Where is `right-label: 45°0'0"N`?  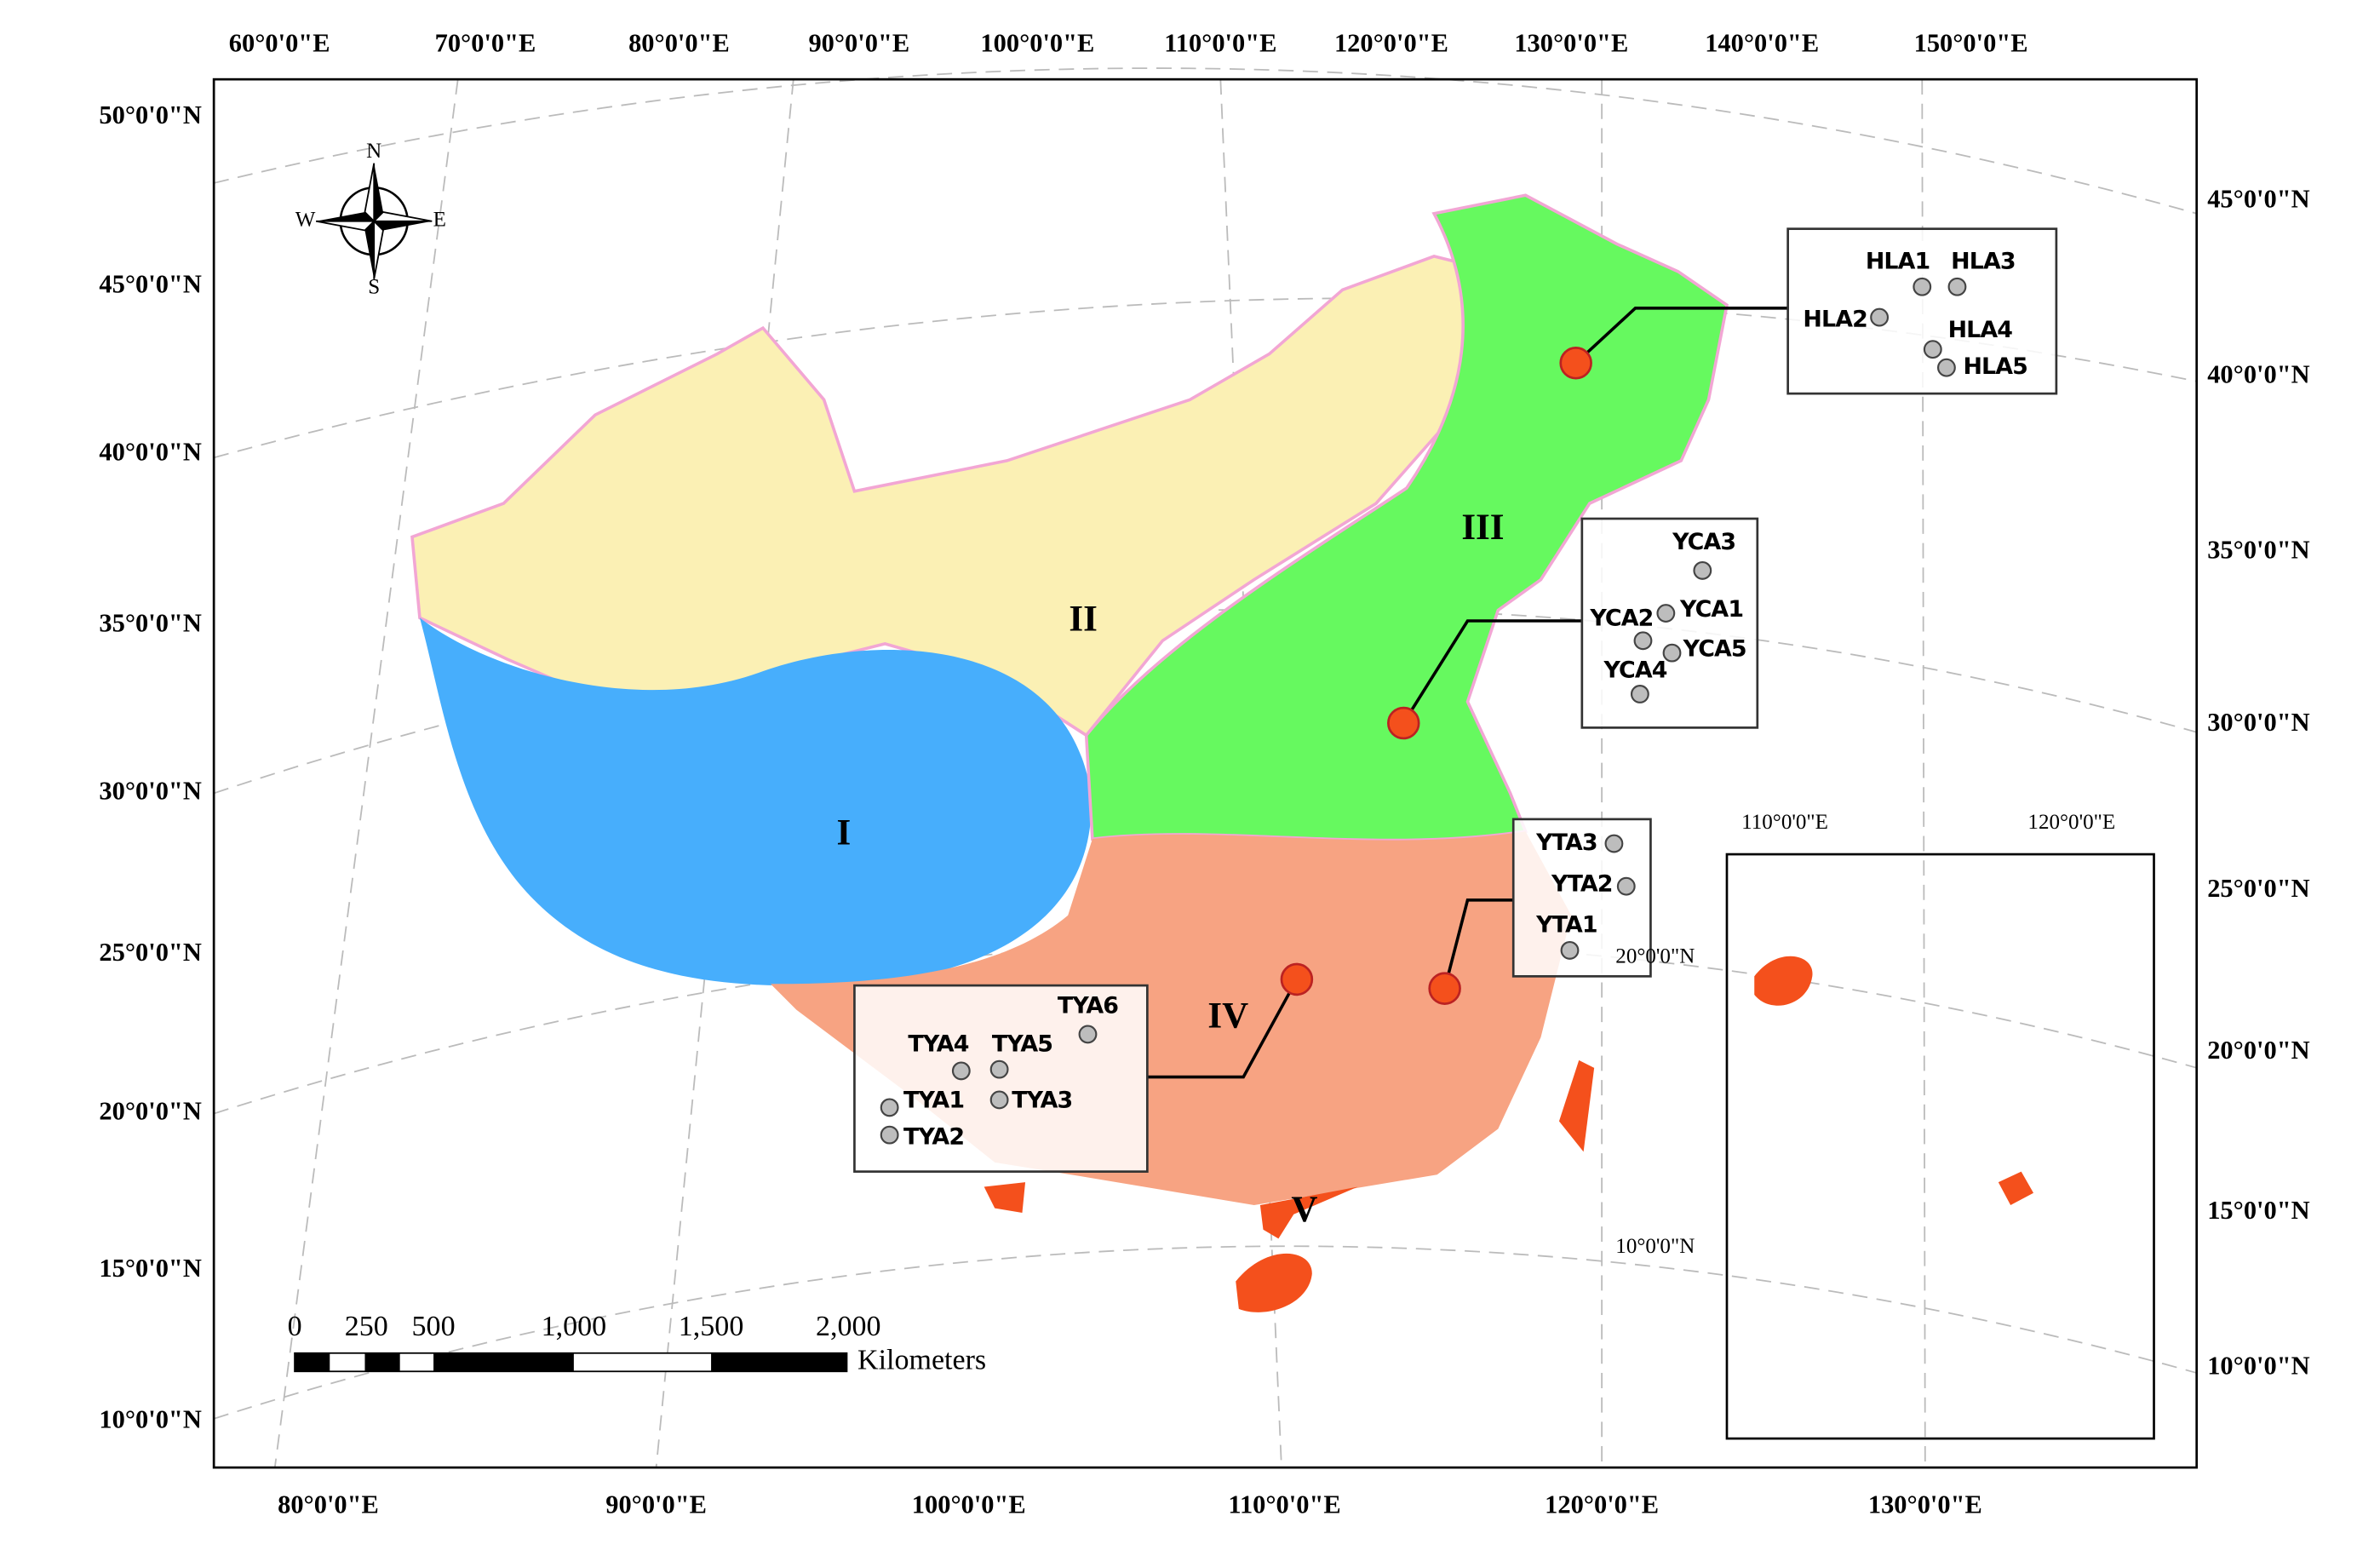
right-label: 45°0'0"N is located at coordinates (2258, 199).